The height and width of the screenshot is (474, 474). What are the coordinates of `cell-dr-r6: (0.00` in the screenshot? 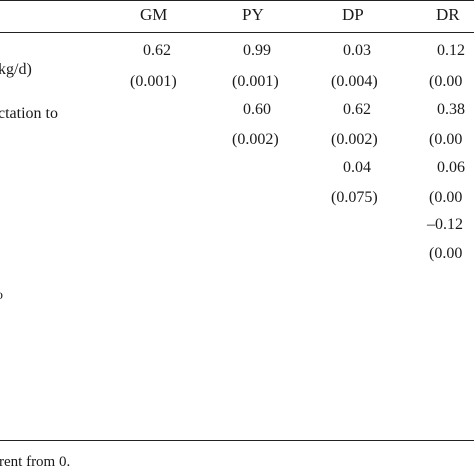 It's located at (446, 197).